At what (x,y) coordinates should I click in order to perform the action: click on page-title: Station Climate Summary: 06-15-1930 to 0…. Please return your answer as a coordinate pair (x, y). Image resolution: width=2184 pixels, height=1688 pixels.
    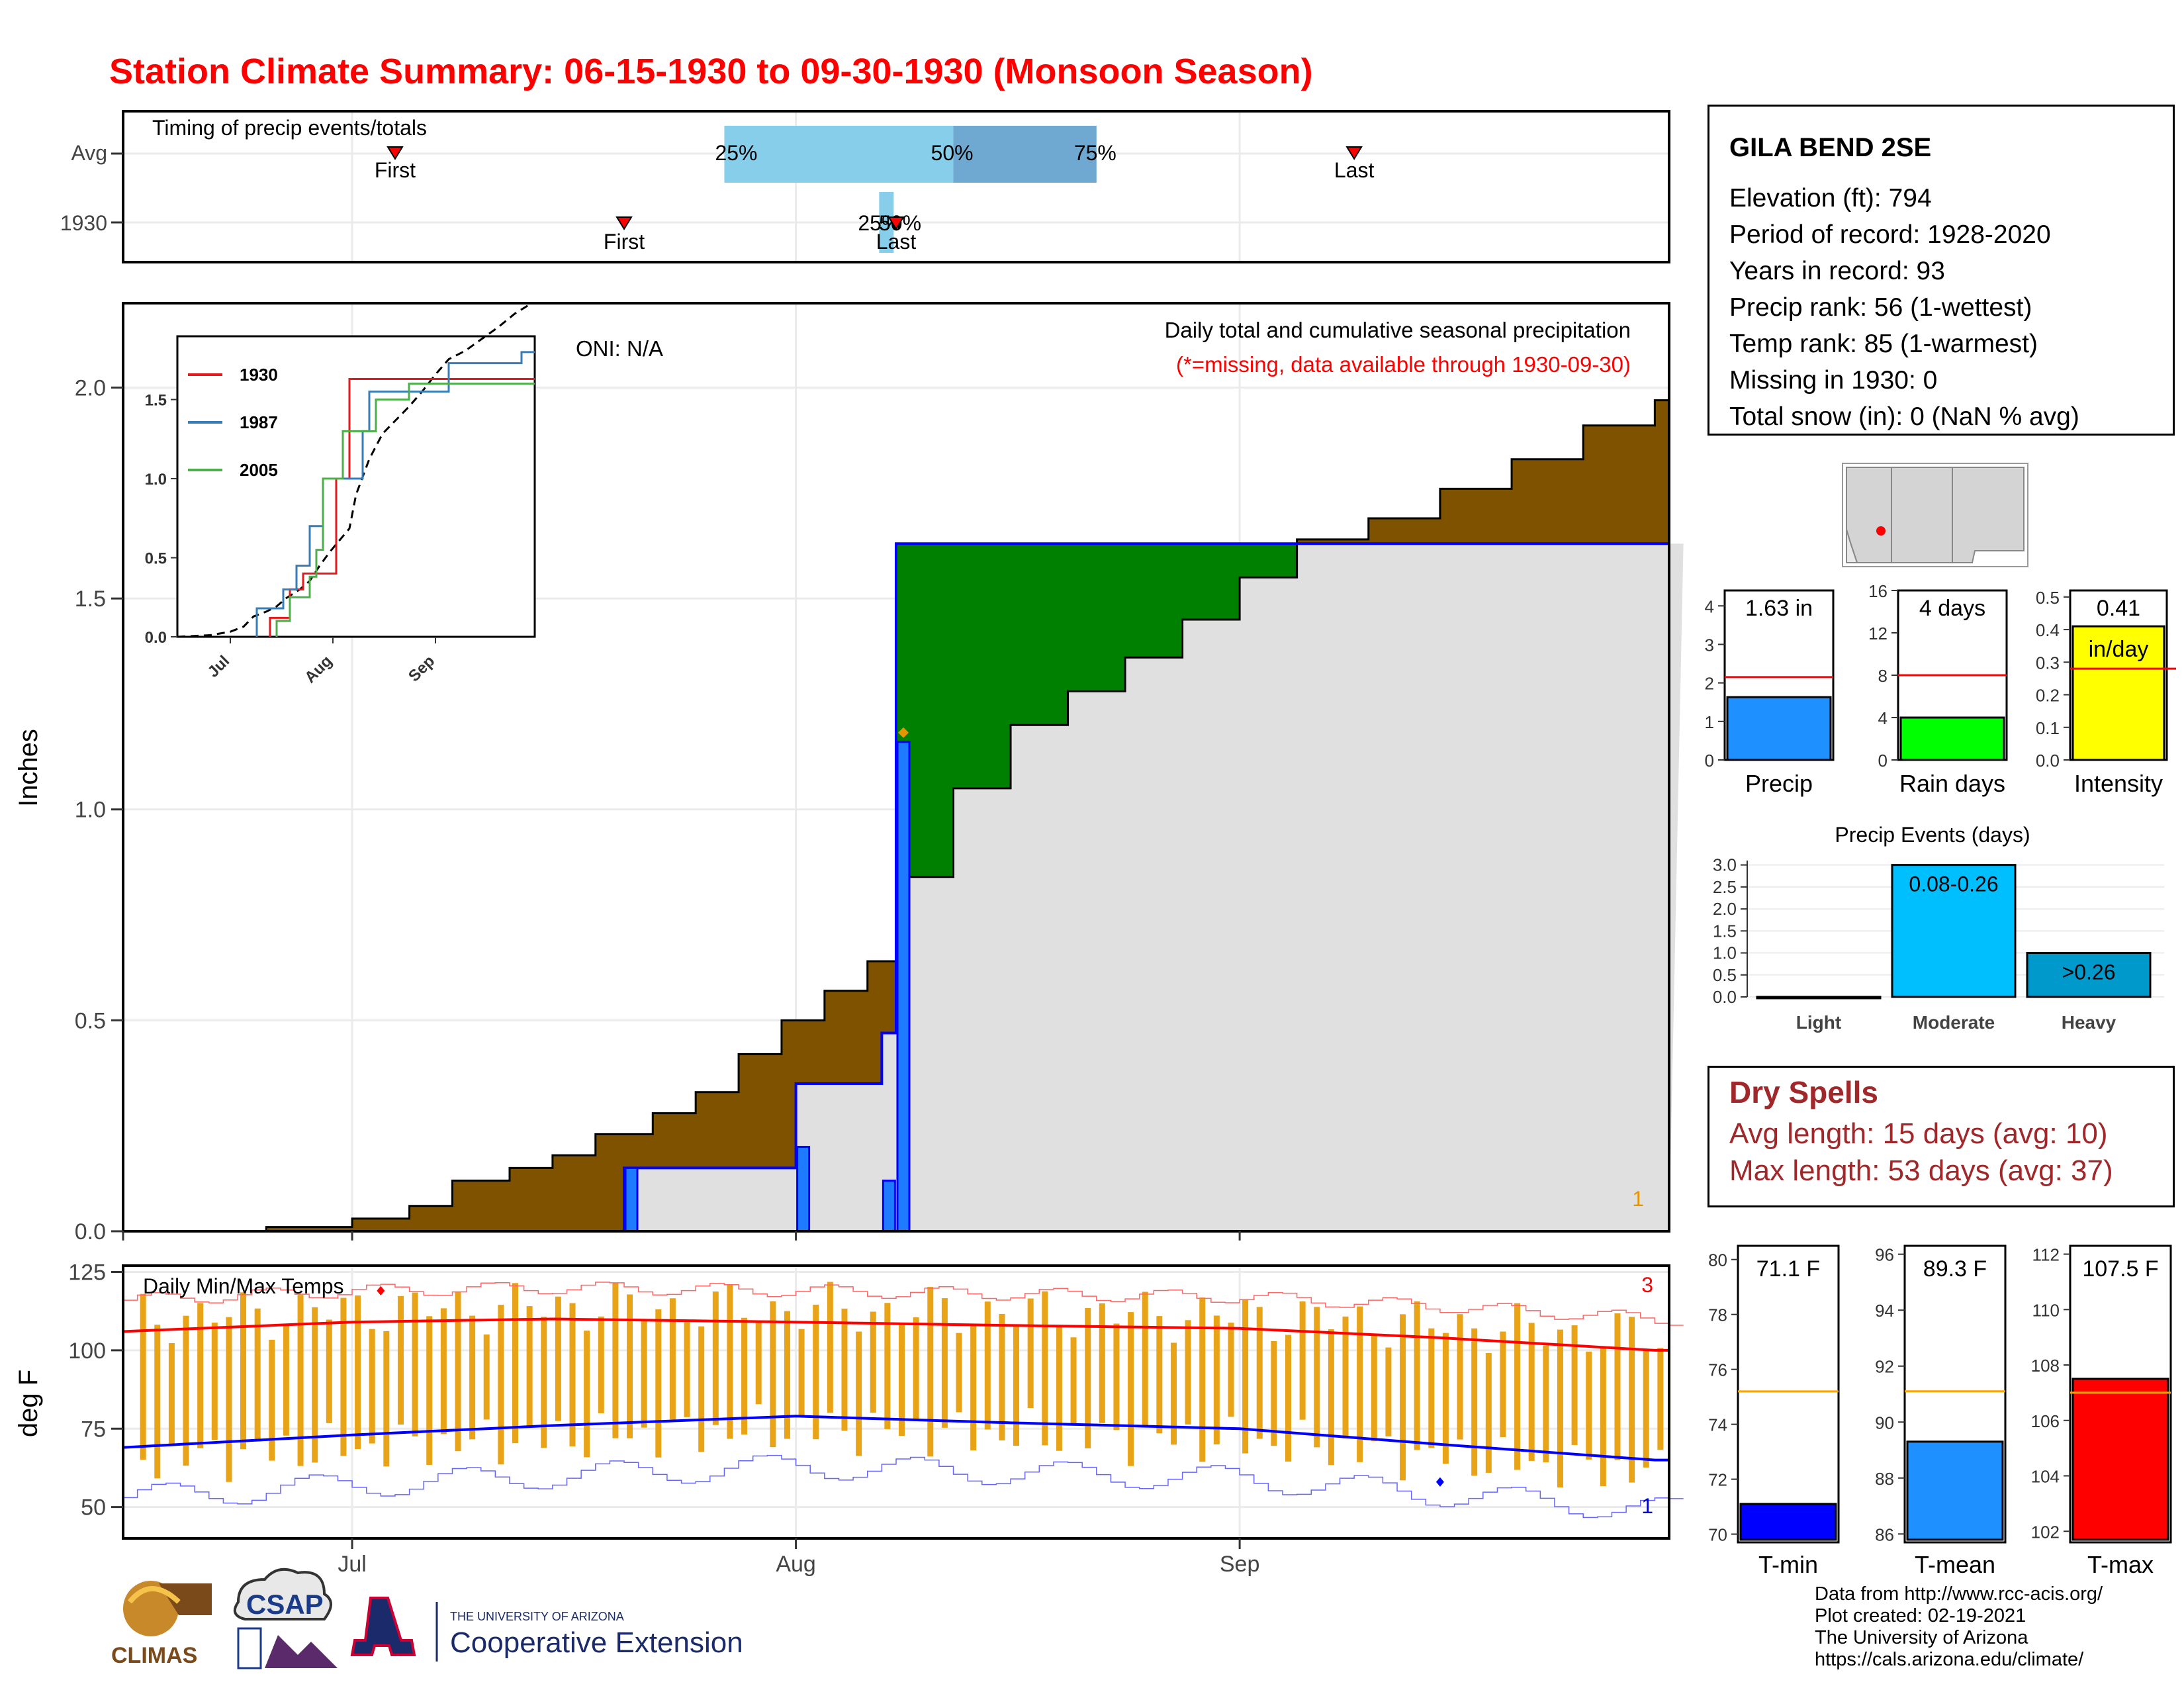
    Looking at the image, I should click on (711, 71).